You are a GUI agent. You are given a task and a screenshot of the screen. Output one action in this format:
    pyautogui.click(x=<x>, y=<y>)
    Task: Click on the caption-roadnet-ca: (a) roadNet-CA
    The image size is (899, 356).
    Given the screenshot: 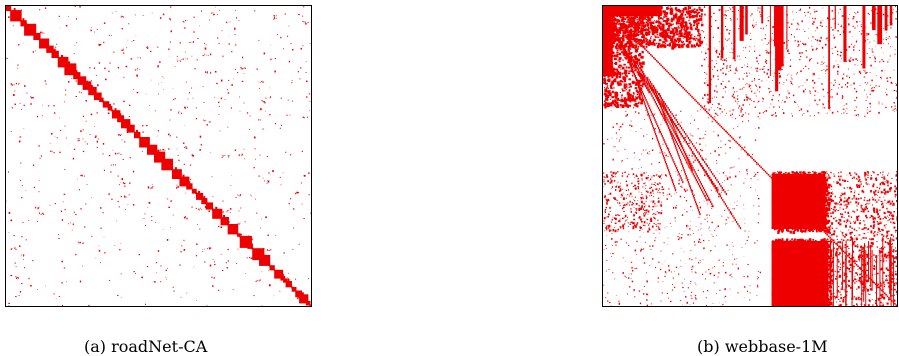 What is the action you would take?
    pyautogui.click(x=146, y=346)
    